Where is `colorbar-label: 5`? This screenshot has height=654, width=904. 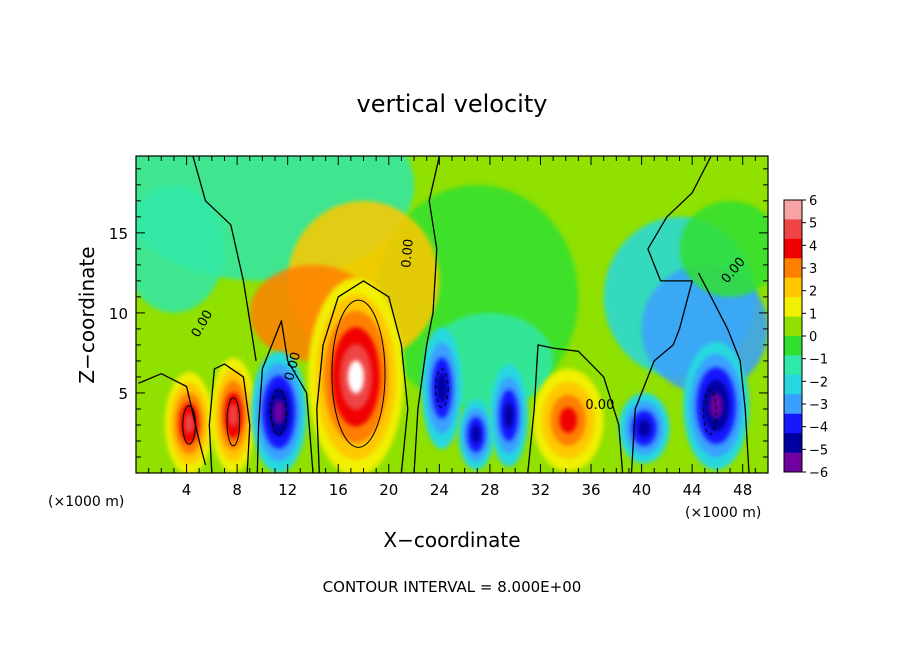
colorbar-label: 5 is located at coordinates (813, 224).